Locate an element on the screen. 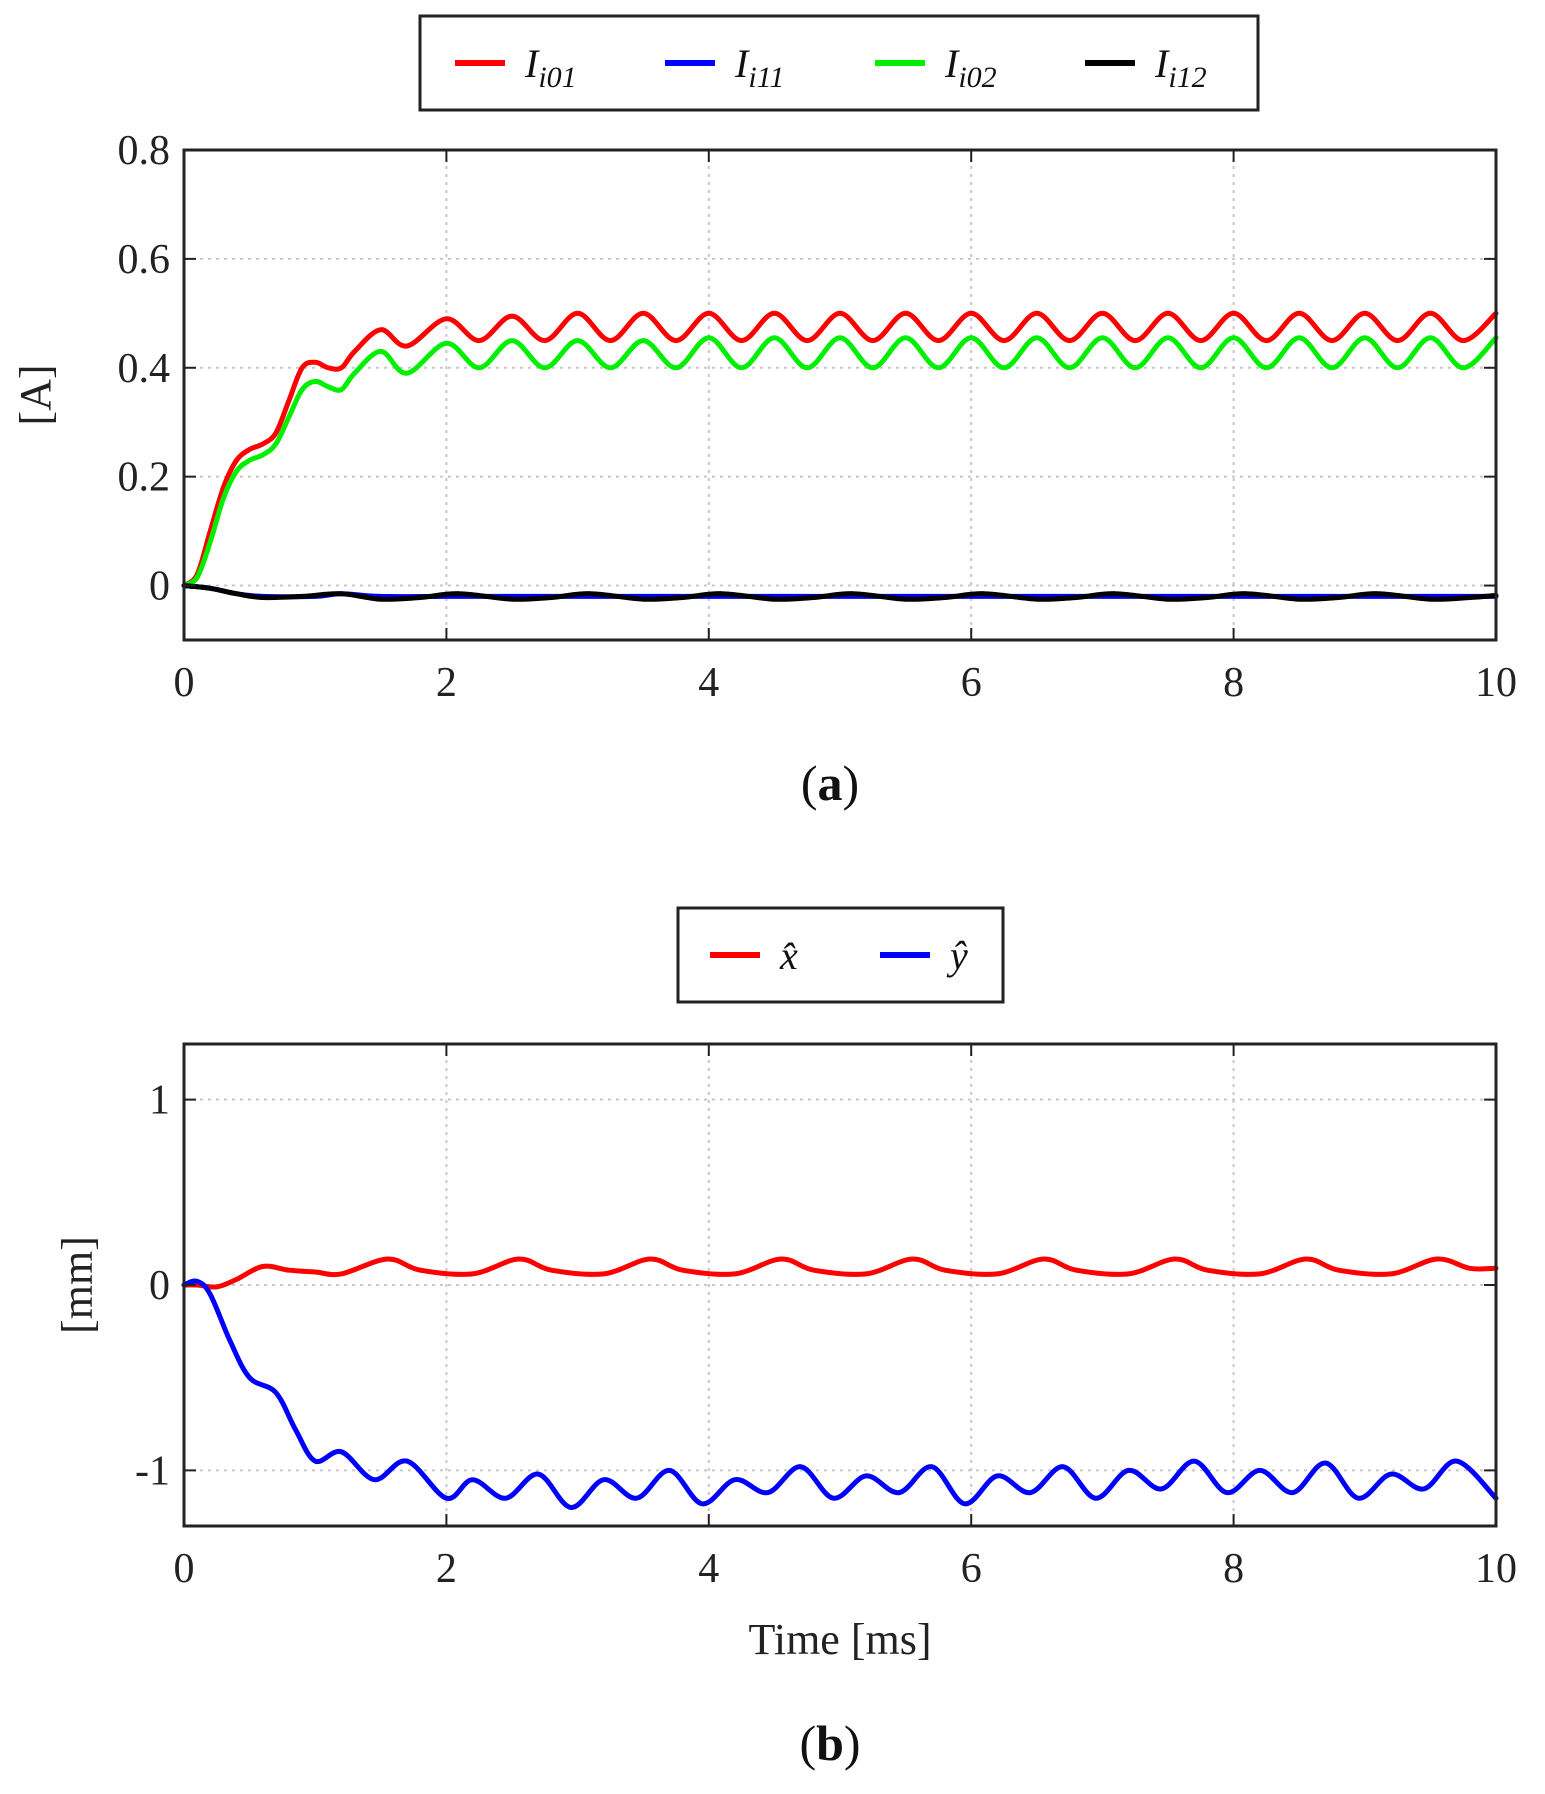 Image resolution: width=1545 pixels, height=1794 pixels. legend-label-subscript: i11 is located at coordinates (766, 77).